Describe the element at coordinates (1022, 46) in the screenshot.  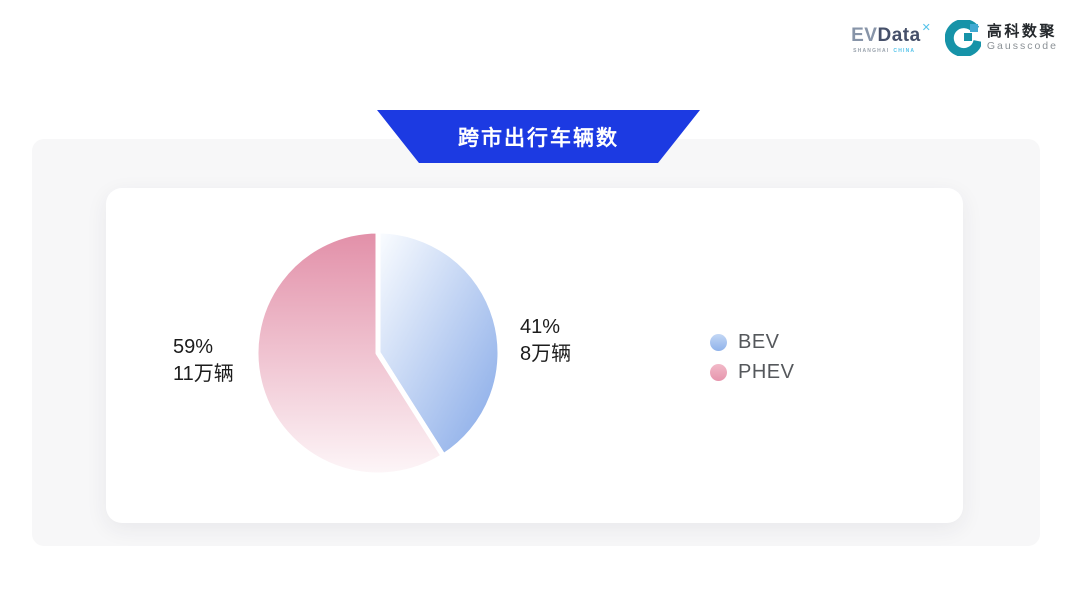
I see `gausscode-en-label: Gausscode` at that location.